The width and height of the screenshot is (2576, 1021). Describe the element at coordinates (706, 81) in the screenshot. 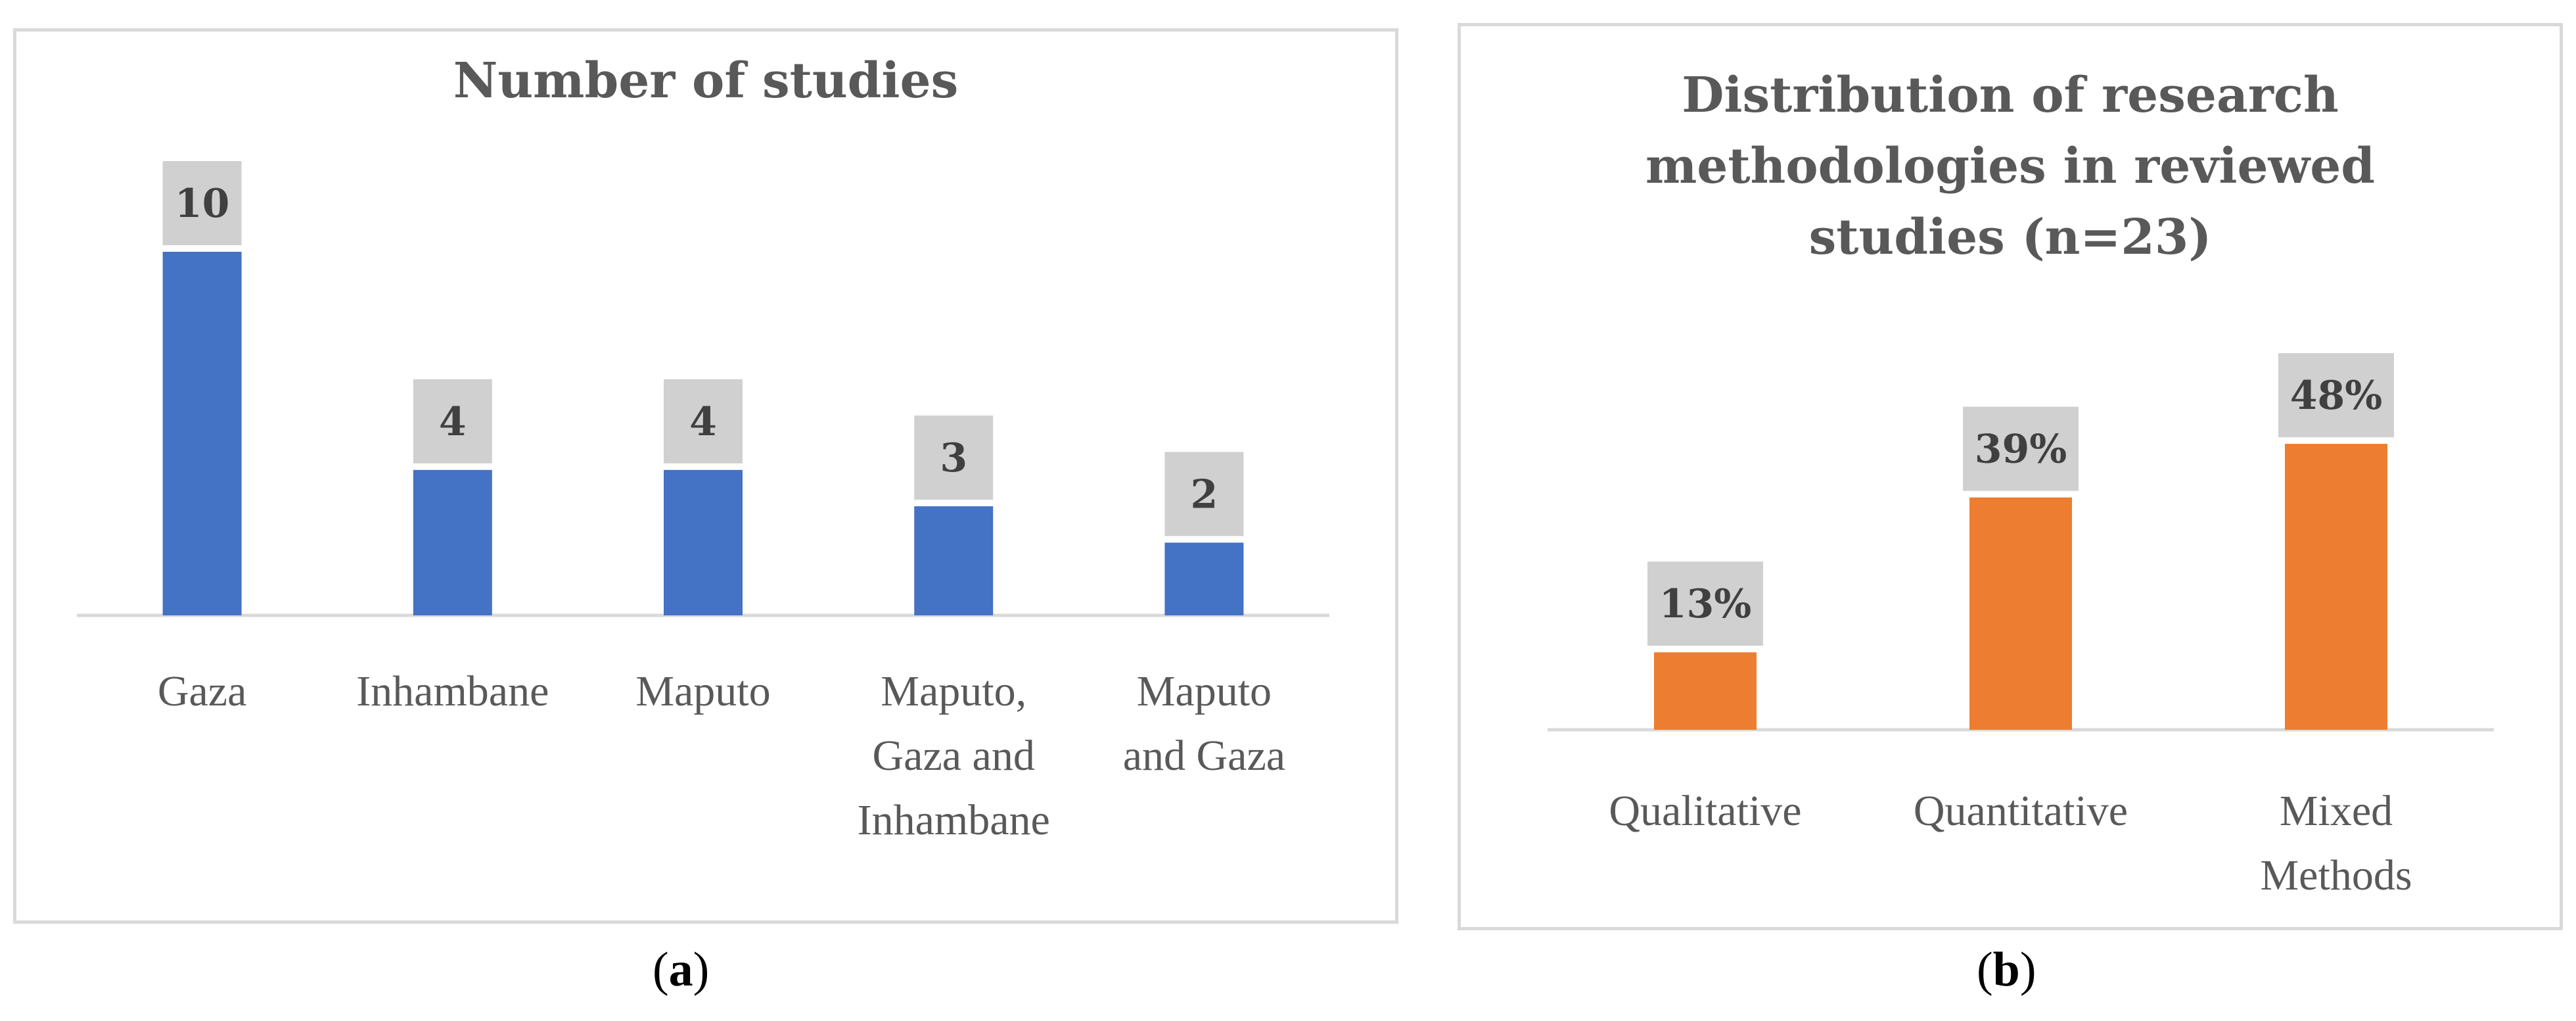

I see `chart-a-title: Number of studies` at that location.